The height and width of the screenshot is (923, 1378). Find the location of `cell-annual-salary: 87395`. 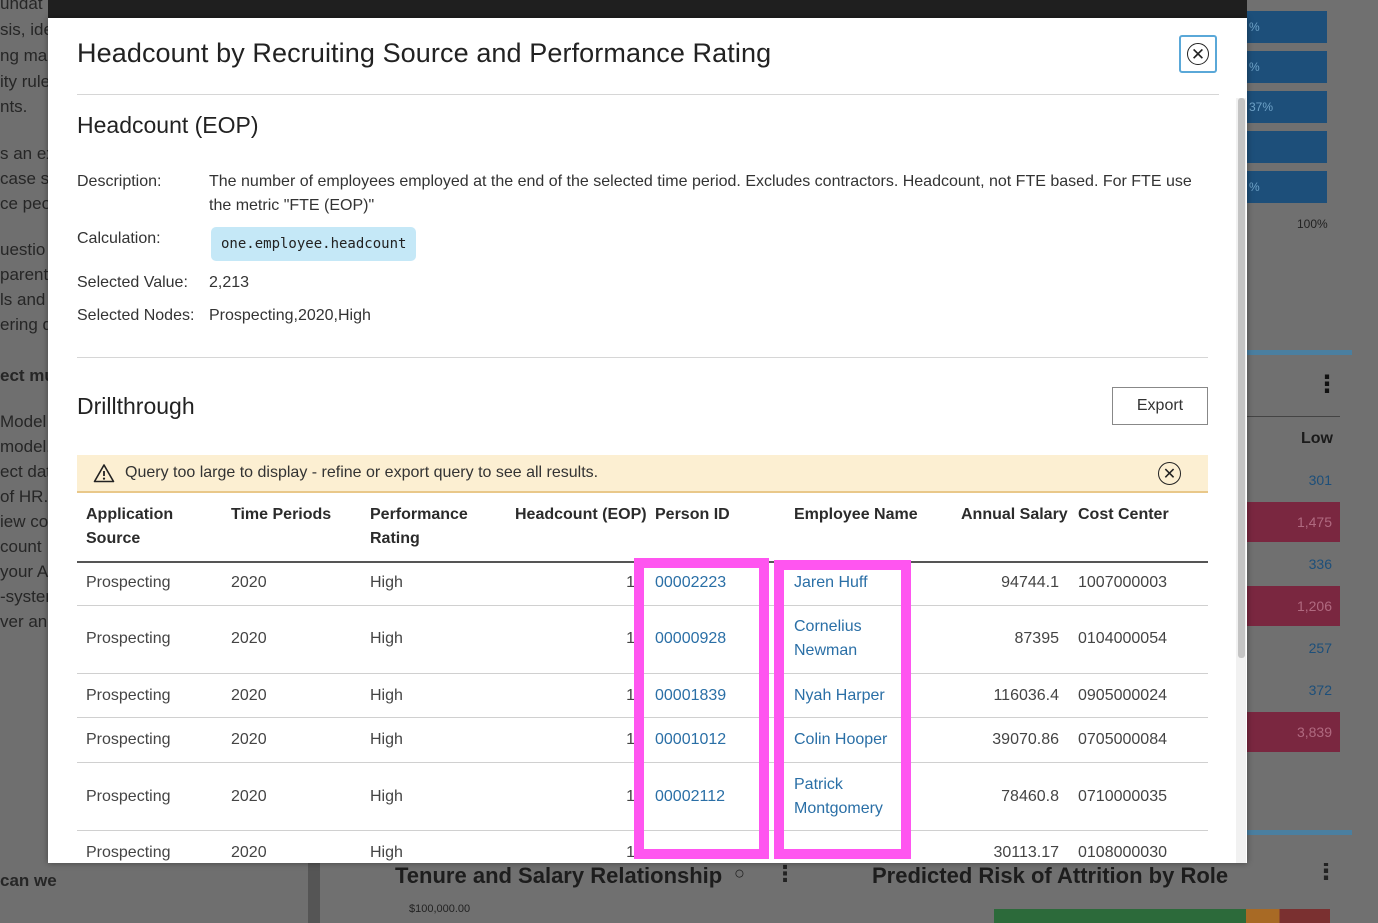

cell-annual-salary: 87395 is located at coordinates (1037, 638).